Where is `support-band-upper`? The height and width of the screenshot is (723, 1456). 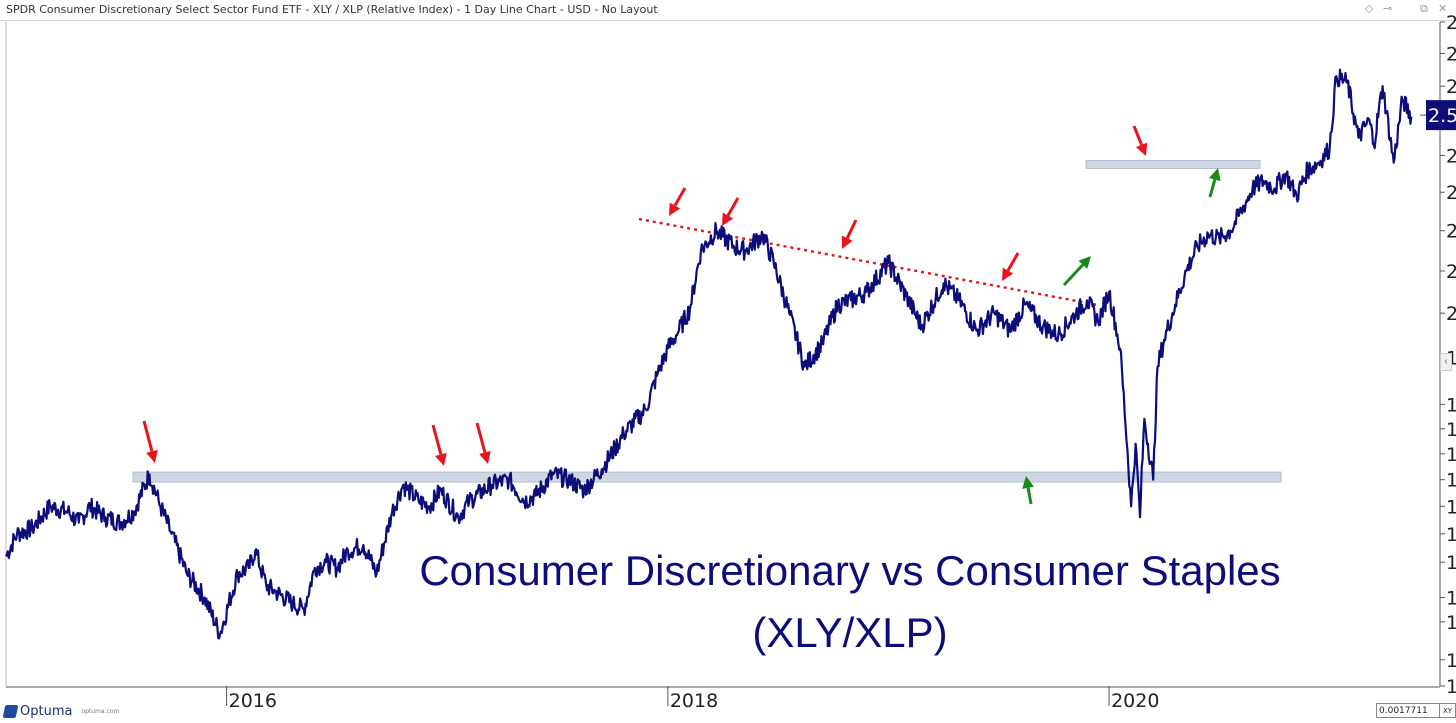 support-band-upper is located at coordinates (1173, 164).